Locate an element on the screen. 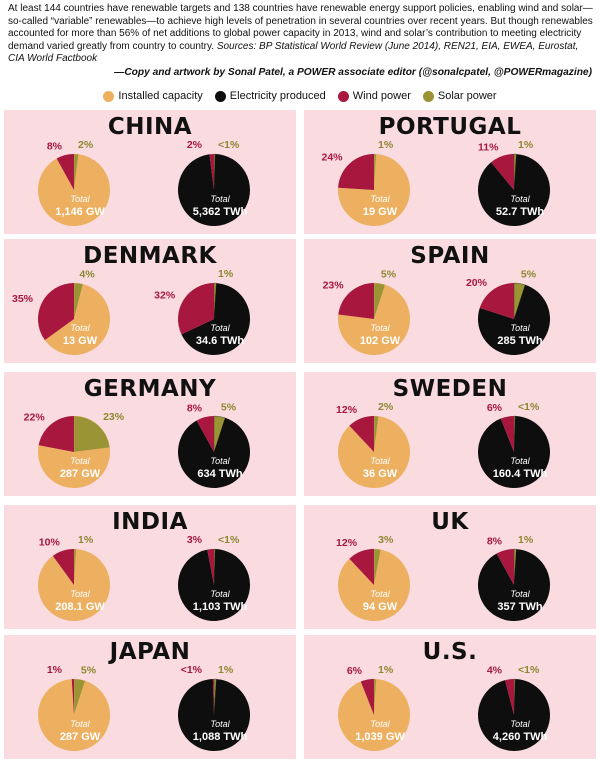 This screenshot has height=764, width=600. electricity-wind-label: 8% is located at coordinates (495, 541).